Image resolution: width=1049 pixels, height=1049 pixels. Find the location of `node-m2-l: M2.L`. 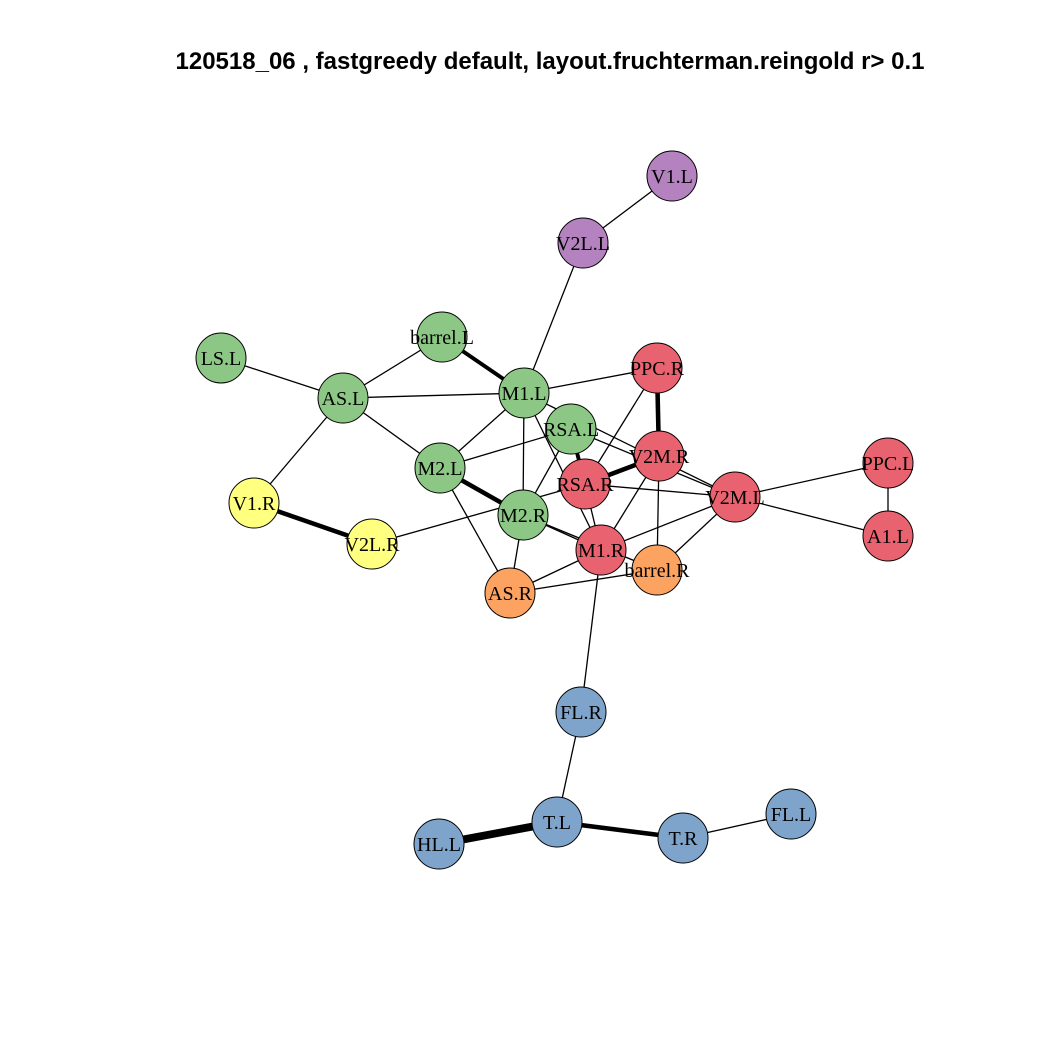

node-m2-l: M2.L is located at coordinates (440, 468).